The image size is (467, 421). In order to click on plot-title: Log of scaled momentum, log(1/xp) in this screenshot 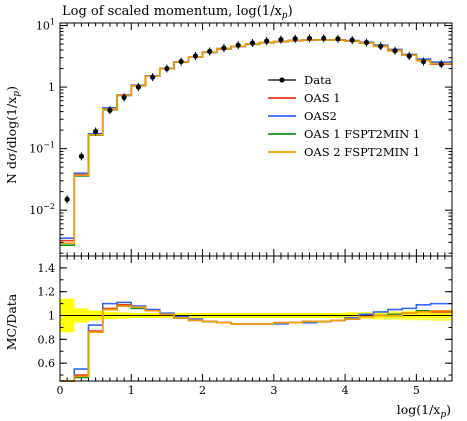, I will do `click(177, 12)`.